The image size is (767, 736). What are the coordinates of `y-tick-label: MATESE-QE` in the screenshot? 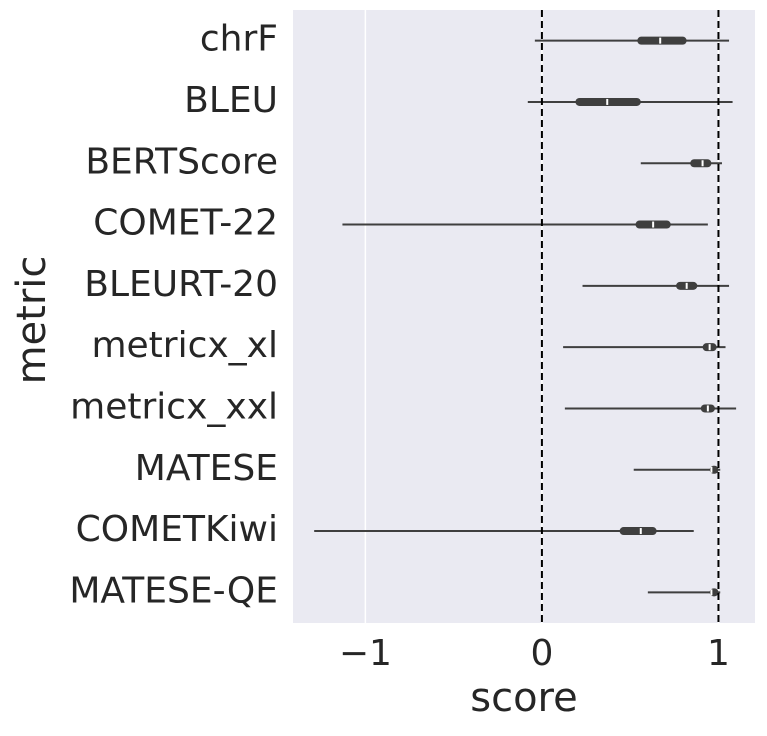 It's located at (173, 590).